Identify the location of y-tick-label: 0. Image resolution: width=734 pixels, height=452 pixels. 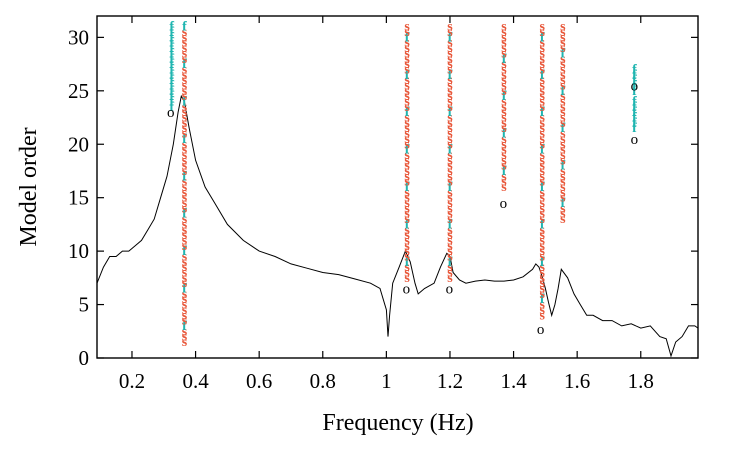
(84, 358).